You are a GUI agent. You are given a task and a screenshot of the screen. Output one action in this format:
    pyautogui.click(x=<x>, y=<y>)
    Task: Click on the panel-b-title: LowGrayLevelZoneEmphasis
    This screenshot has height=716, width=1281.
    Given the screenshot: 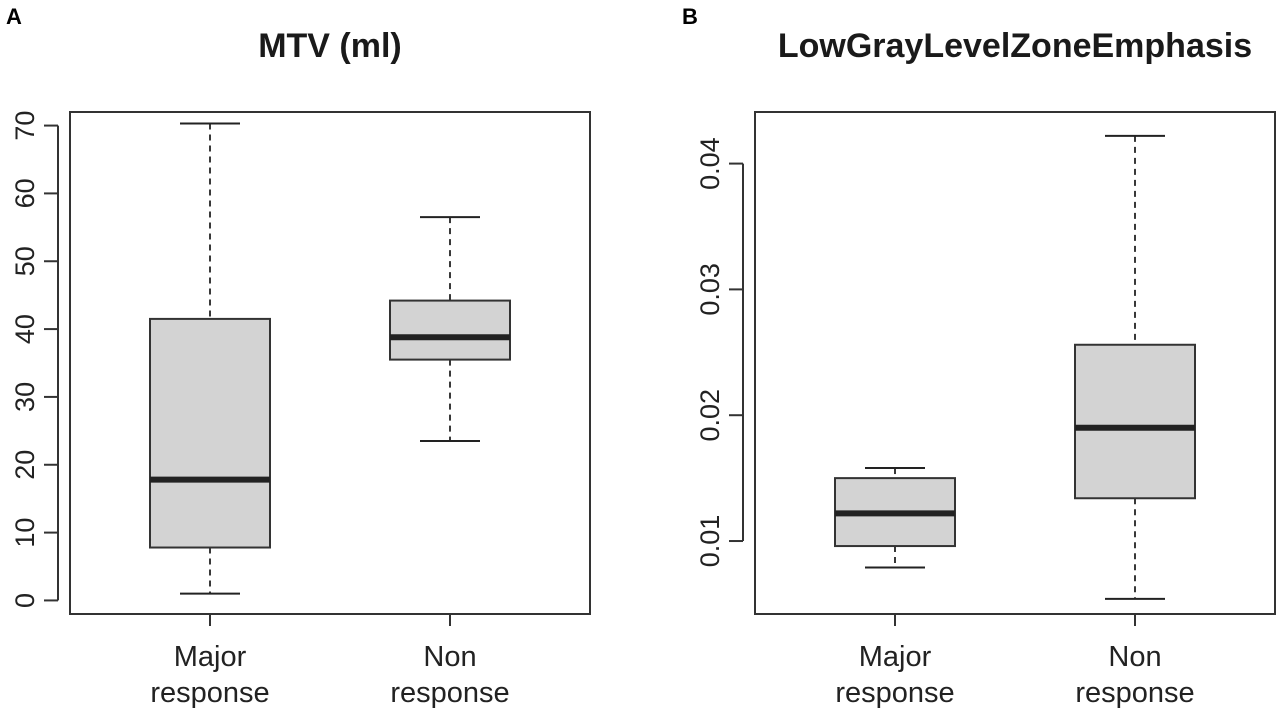 What is the action you would take?
    pyautogui.click(x=1015, y=46)
    